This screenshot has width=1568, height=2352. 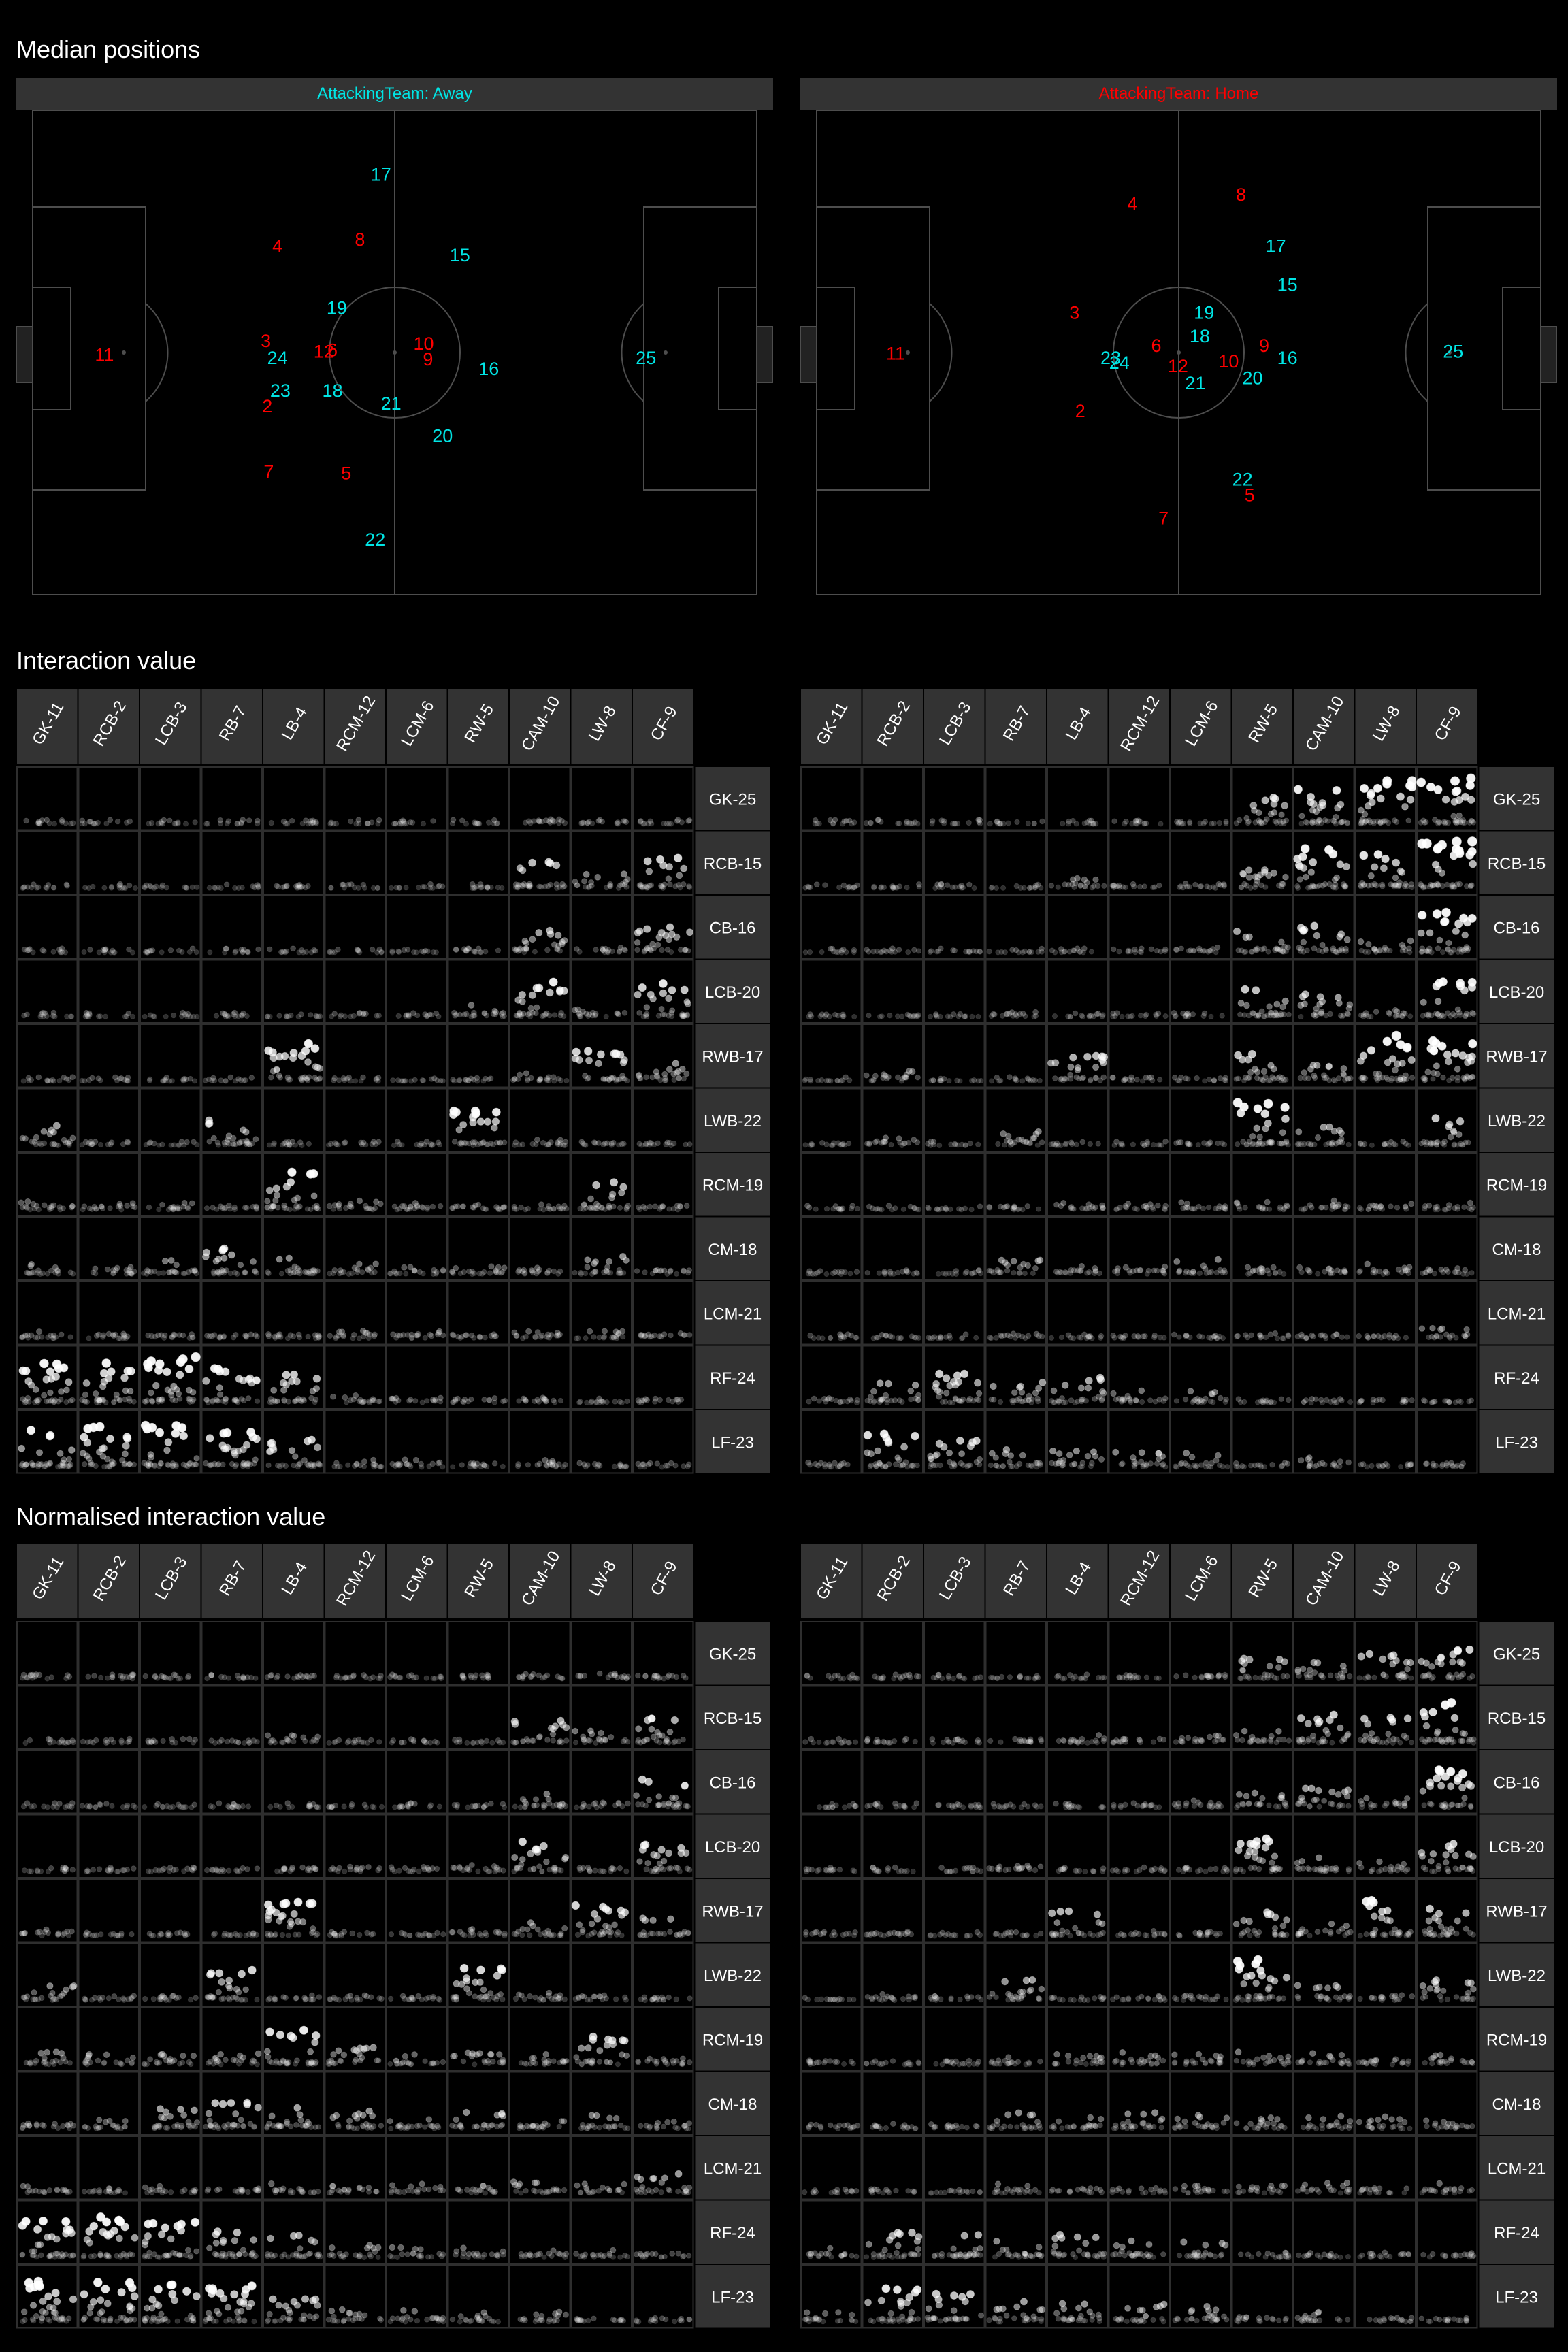 I want to click on column-header: LCM-6, so click(x=417, y=727).